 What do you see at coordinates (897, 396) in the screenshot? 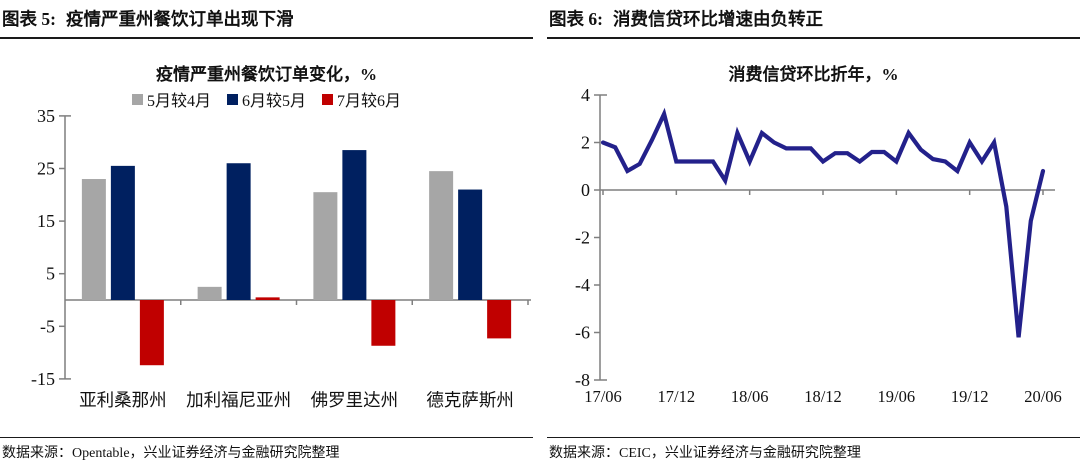
I see `x-tick-label: 19/06` at bounding box center [897, 396].